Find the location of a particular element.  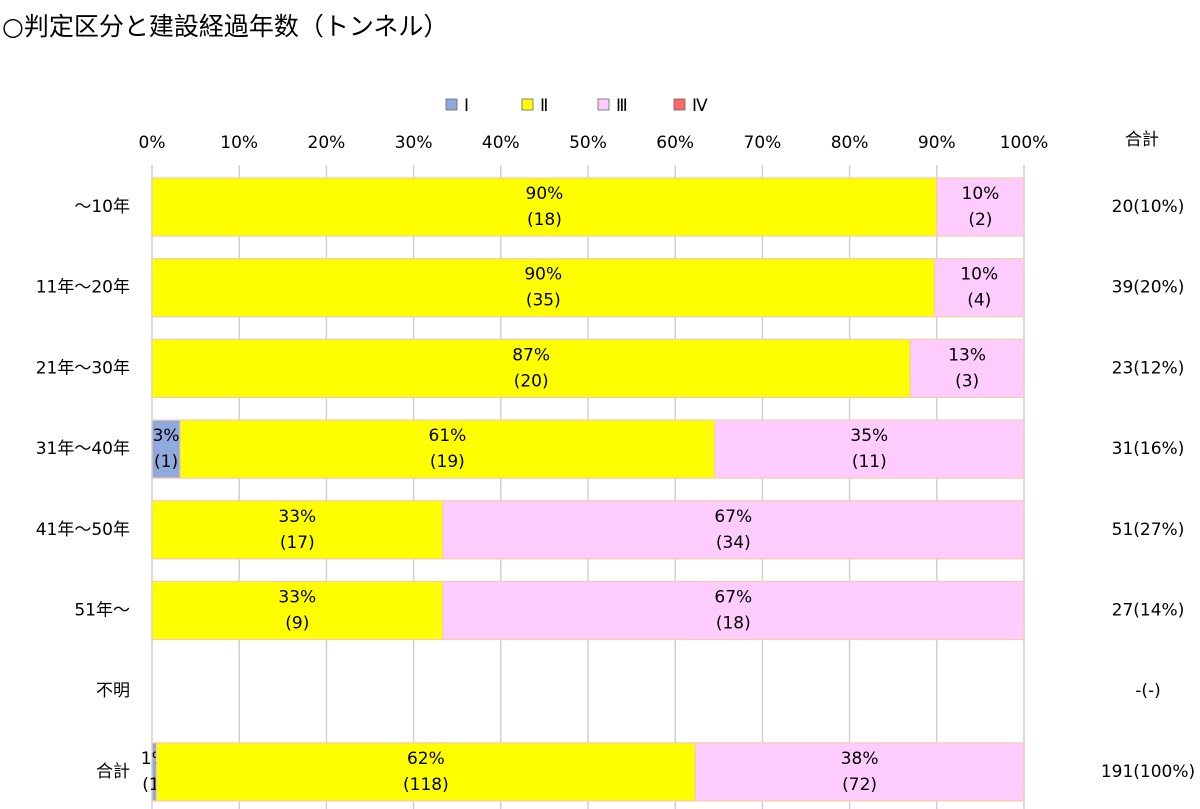

x-tick-label: 20% is located at coordinates (327, 143).